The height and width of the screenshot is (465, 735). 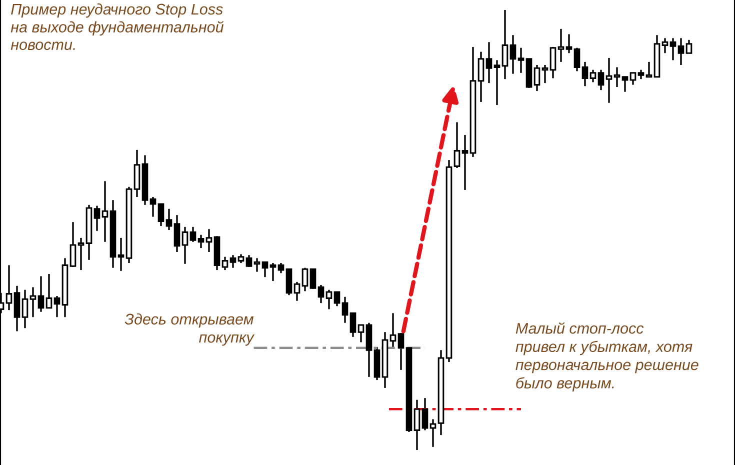 What do you see at coordinates (117, 26) in the screenshot?
I see `text: Пример неудачного Stop Loss на выходе фундаментальной новости.` at bounding box center [117, 26].